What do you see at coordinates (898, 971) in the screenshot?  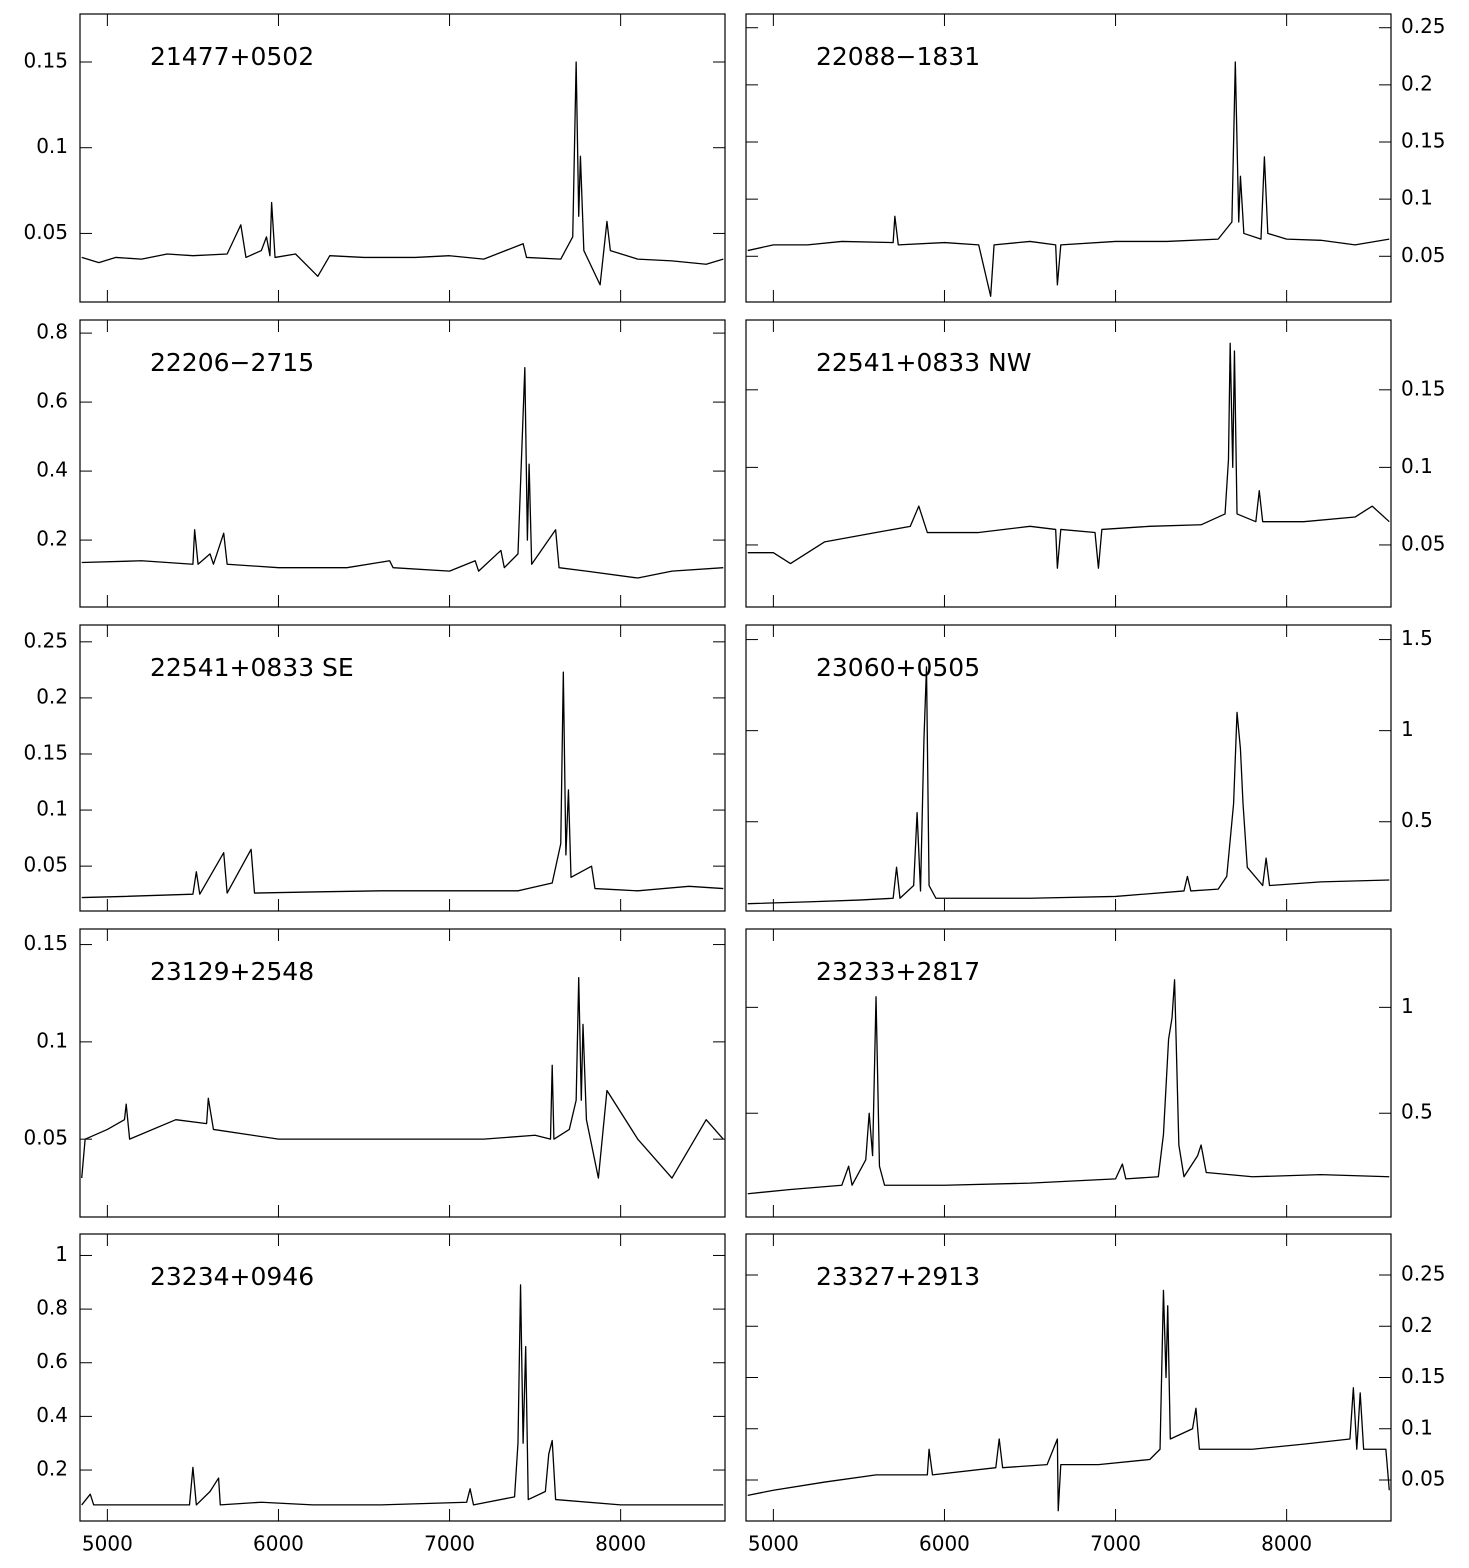 I see `panel-title: 23233+2817` at bounding box center [898, 971].